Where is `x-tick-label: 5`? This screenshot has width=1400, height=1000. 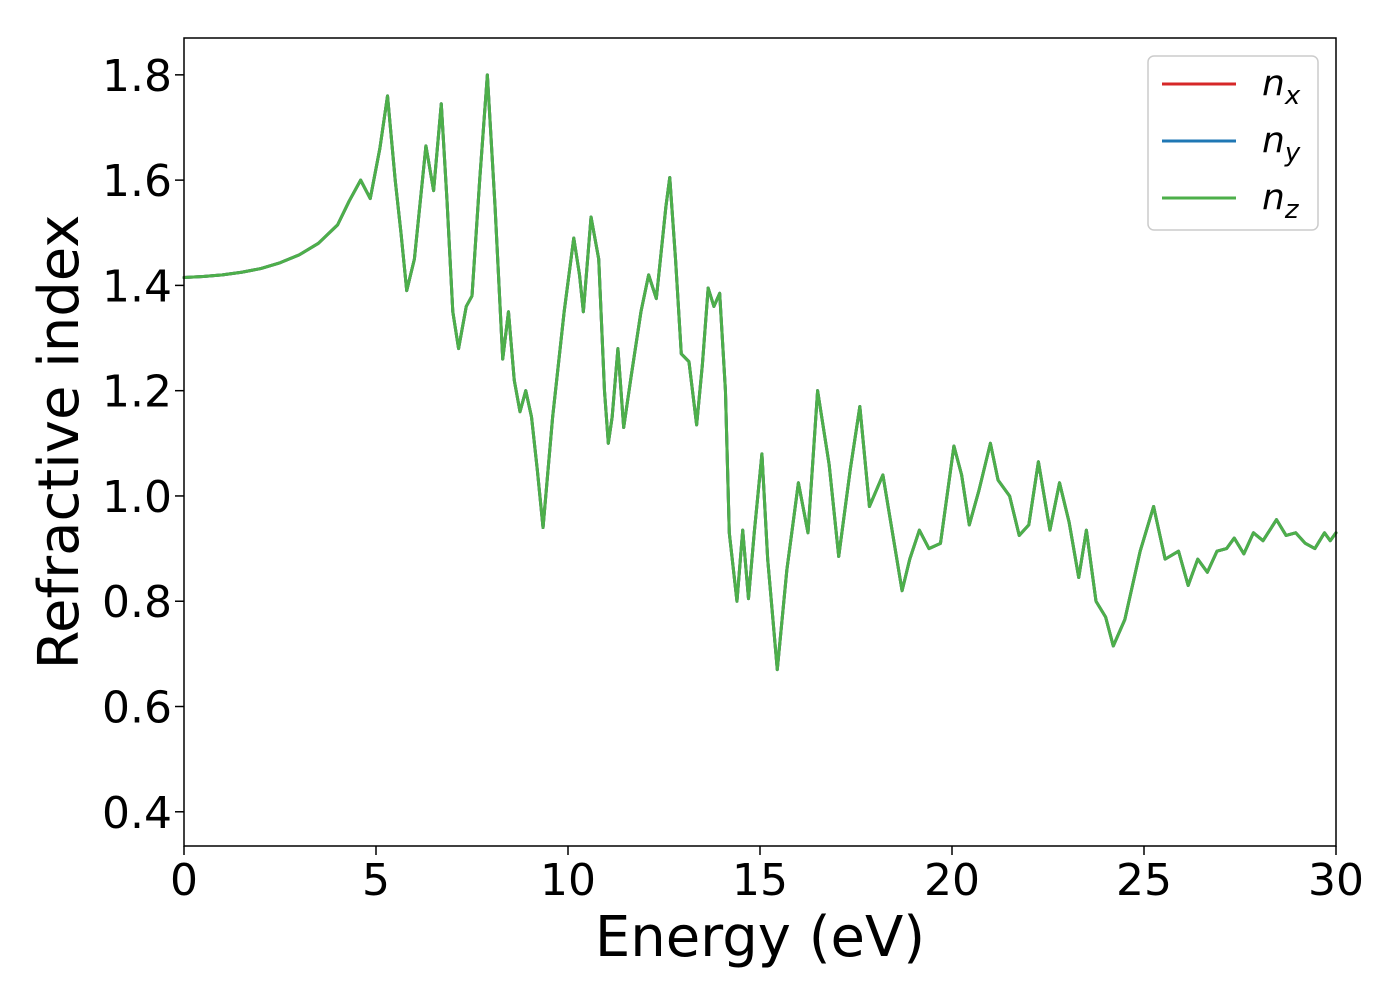
x-tick-label: 5 is located at coordinates (376, 880).